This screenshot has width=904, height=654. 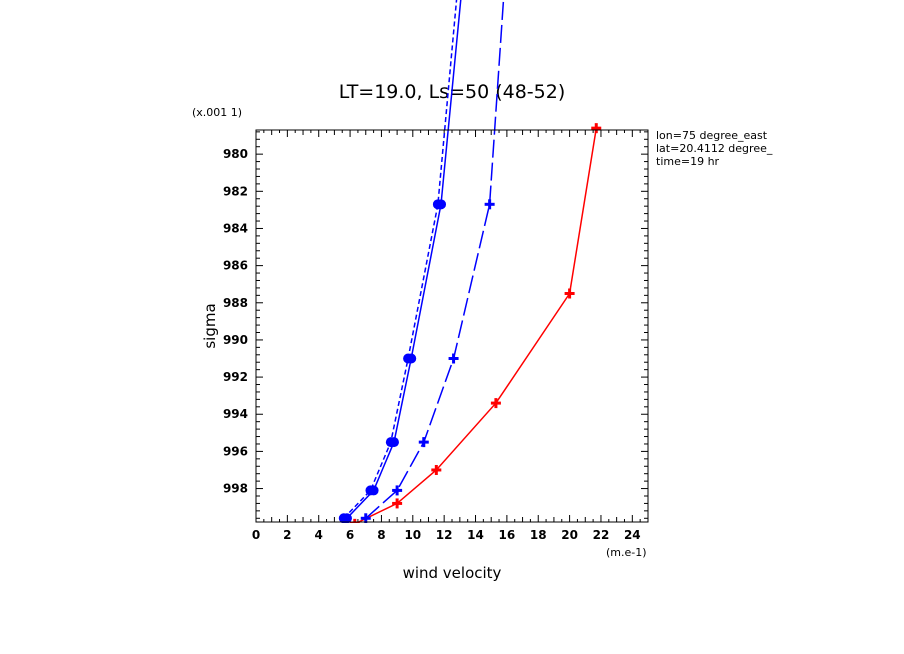 I want to click on x-tick-label: 14, so click(x=475, y=535).